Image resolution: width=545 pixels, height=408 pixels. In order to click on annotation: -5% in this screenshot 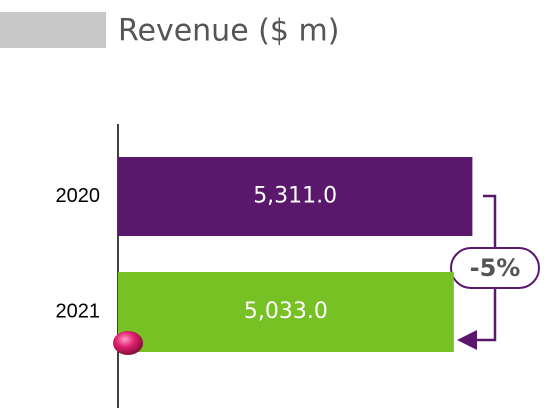, I will do `click(495, 268)`.